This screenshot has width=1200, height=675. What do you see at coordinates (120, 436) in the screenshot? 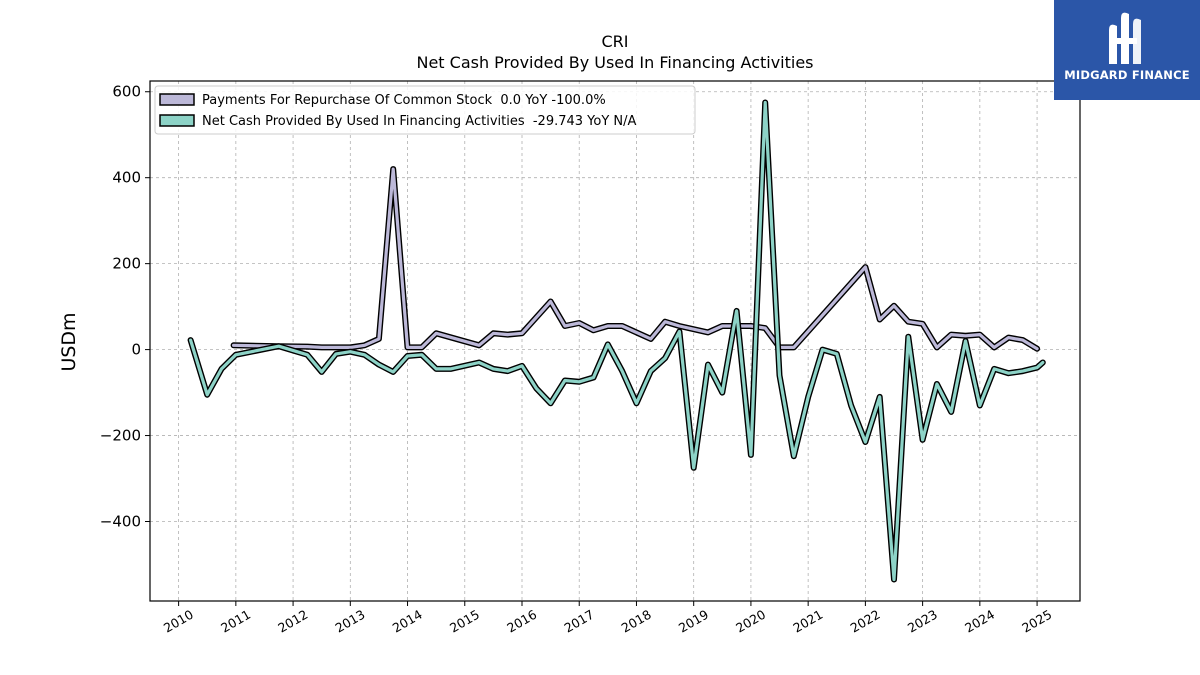
I see `y-tick-label: −200` at bounding box center [120, 436].